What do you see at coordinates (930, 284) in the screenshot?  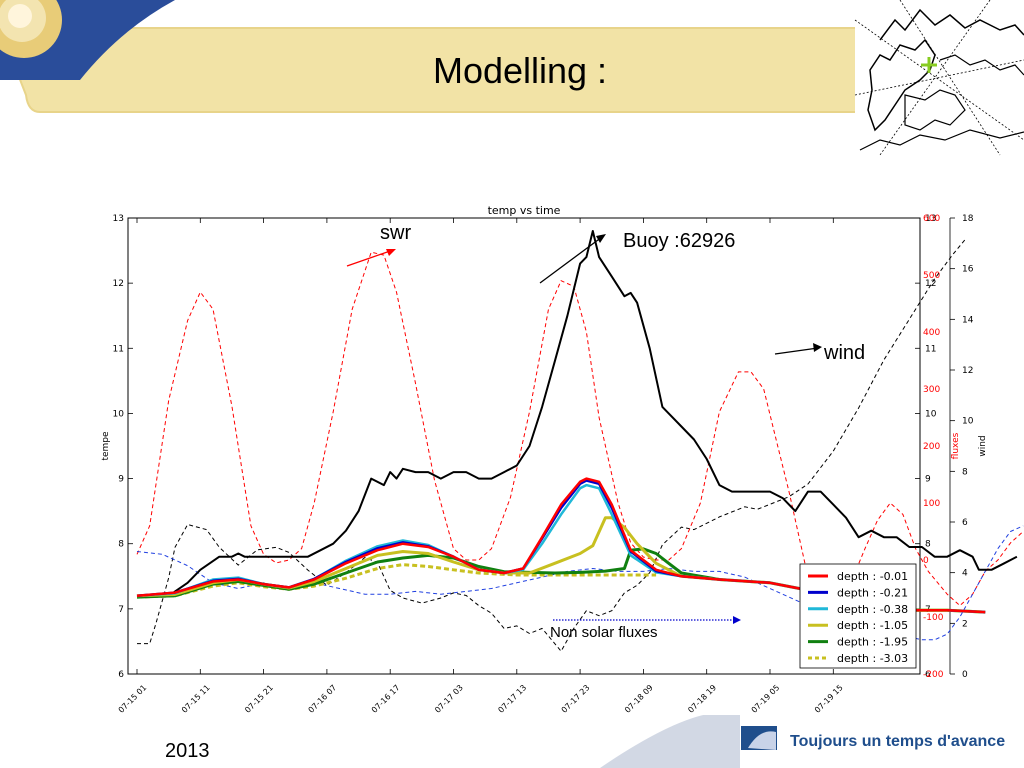 I see `y-tick-label-right: 12` at bounding box center [930, 284].